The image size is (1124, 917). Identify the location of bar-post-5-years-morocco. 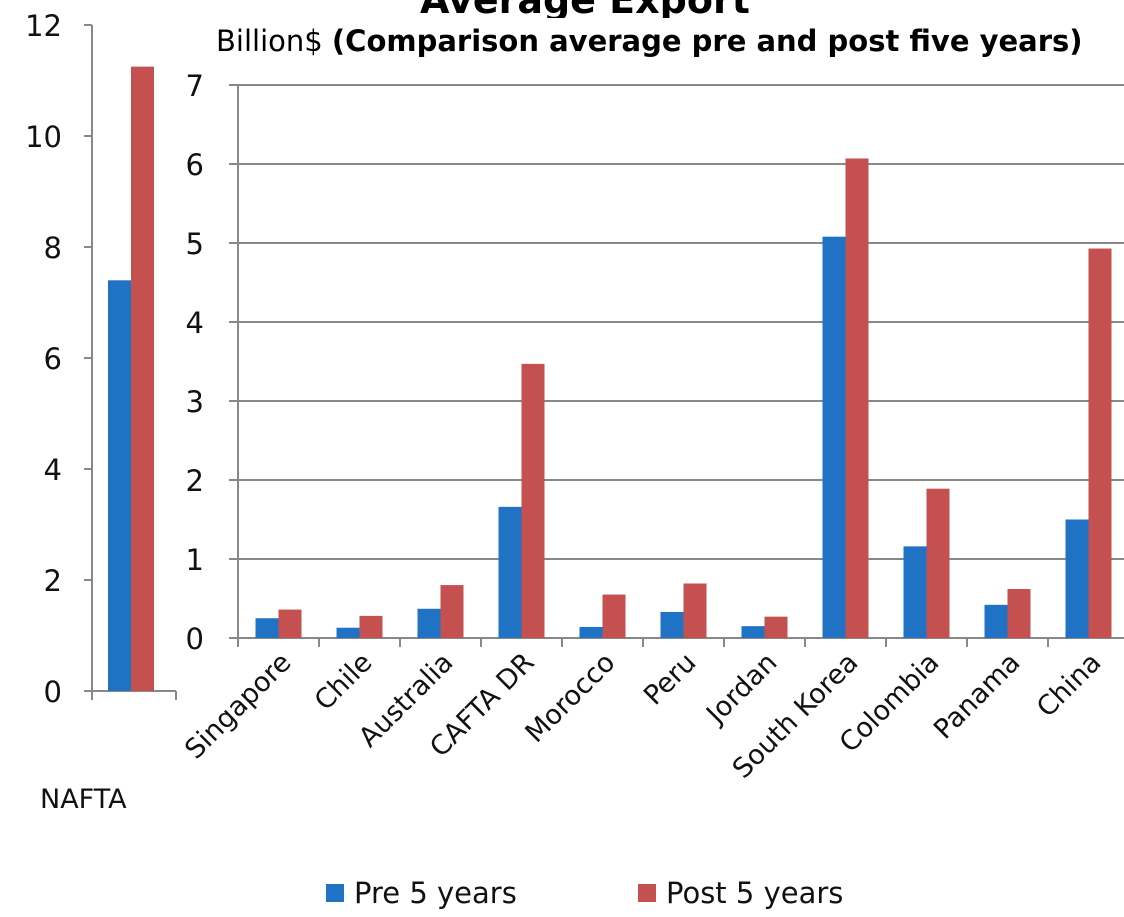
(614, 616).